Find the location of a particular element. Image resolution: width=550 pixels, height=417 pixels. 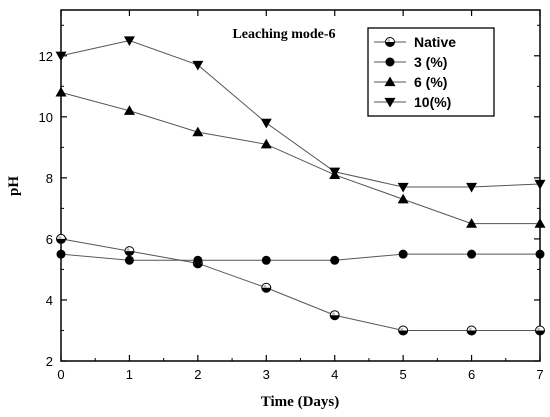

x-tick-label: 2 is located at coordinates (197, 374).